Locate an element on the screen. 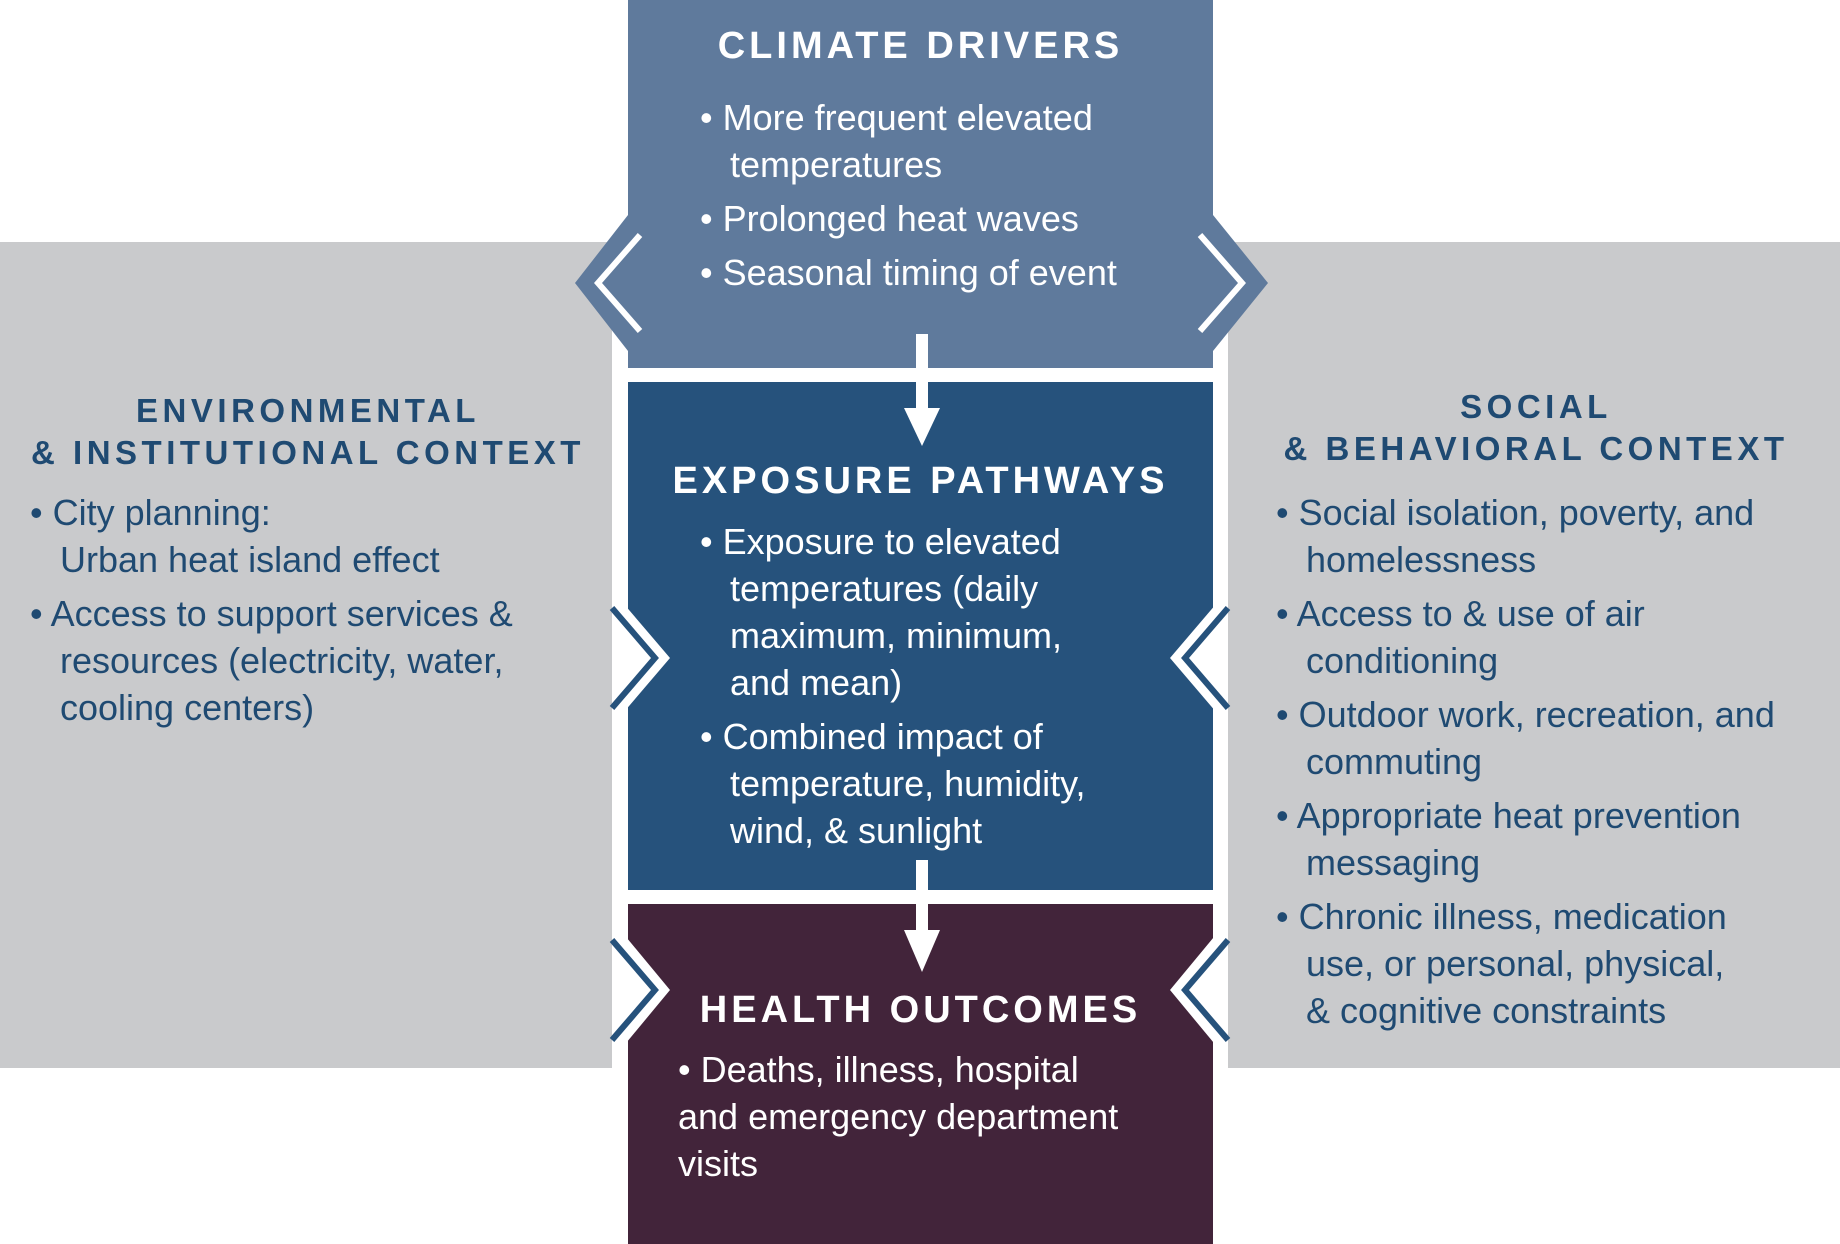  environmental-context-title: ENVIRONMENTAL & INSTITUTIONAL CONTEXT is located at coordinates (308, 432).